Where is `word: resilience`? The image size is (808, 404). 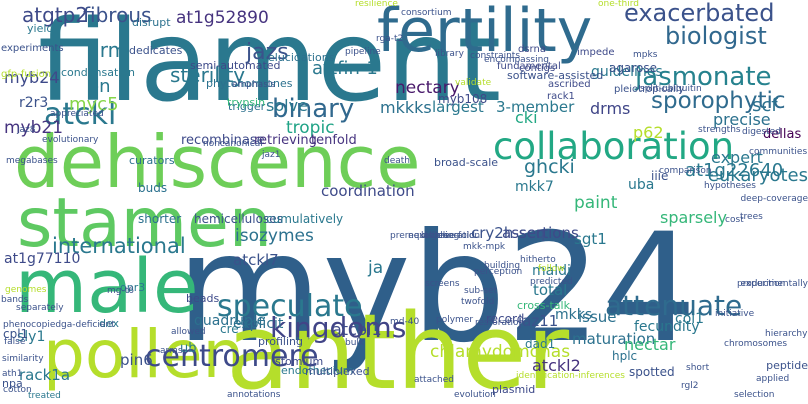
word: resilience is located at coordinates (376, 4).